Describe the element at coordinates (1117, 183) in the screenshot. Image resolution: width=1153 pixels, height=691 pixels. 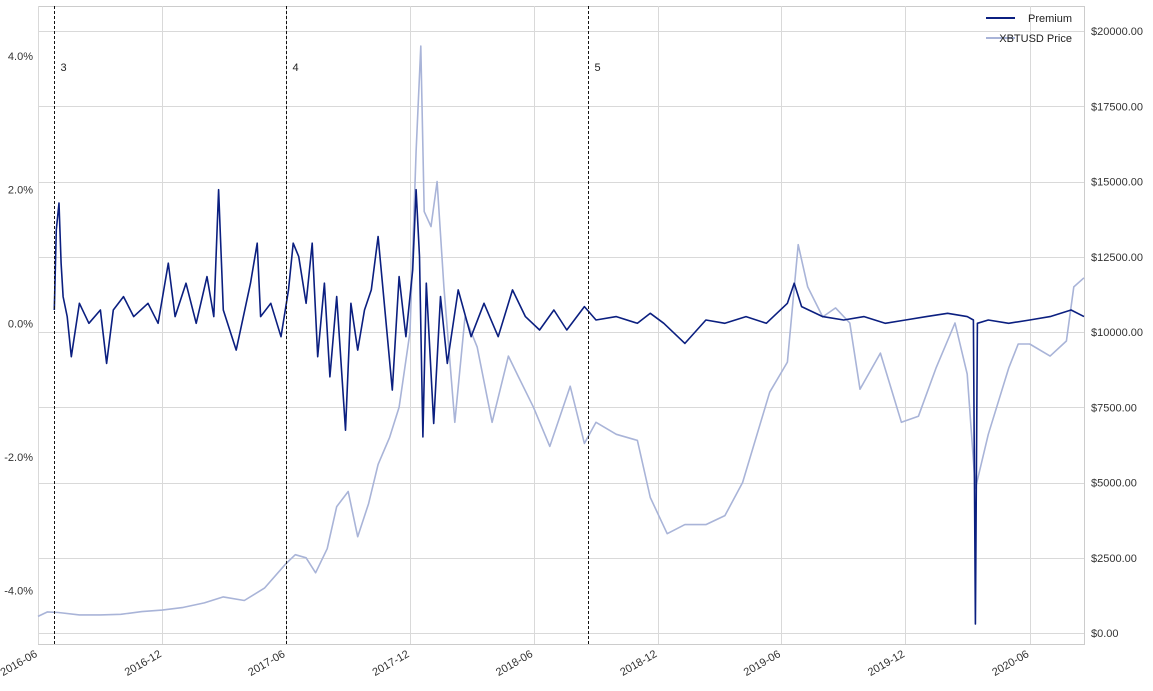
I see `y-right-tick-label: $15000.00` at that location.